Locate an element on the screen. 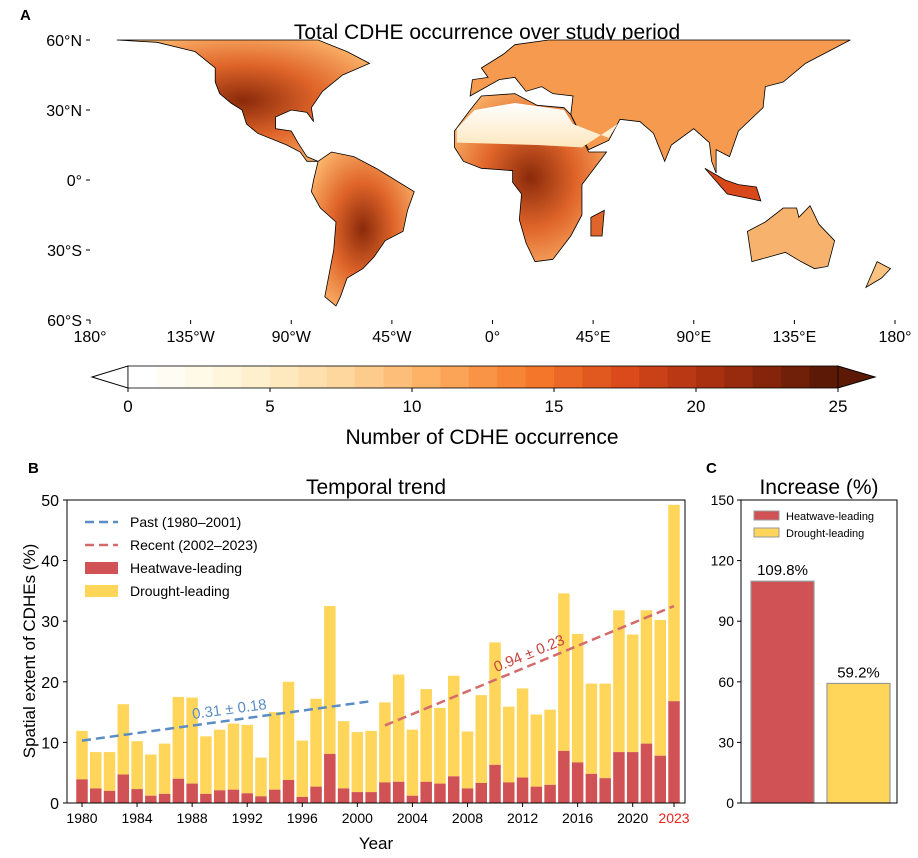 The height and width of the screenshot is (858, 918). colorbar-tick-label: 25 is located at coordinates (838, 406).